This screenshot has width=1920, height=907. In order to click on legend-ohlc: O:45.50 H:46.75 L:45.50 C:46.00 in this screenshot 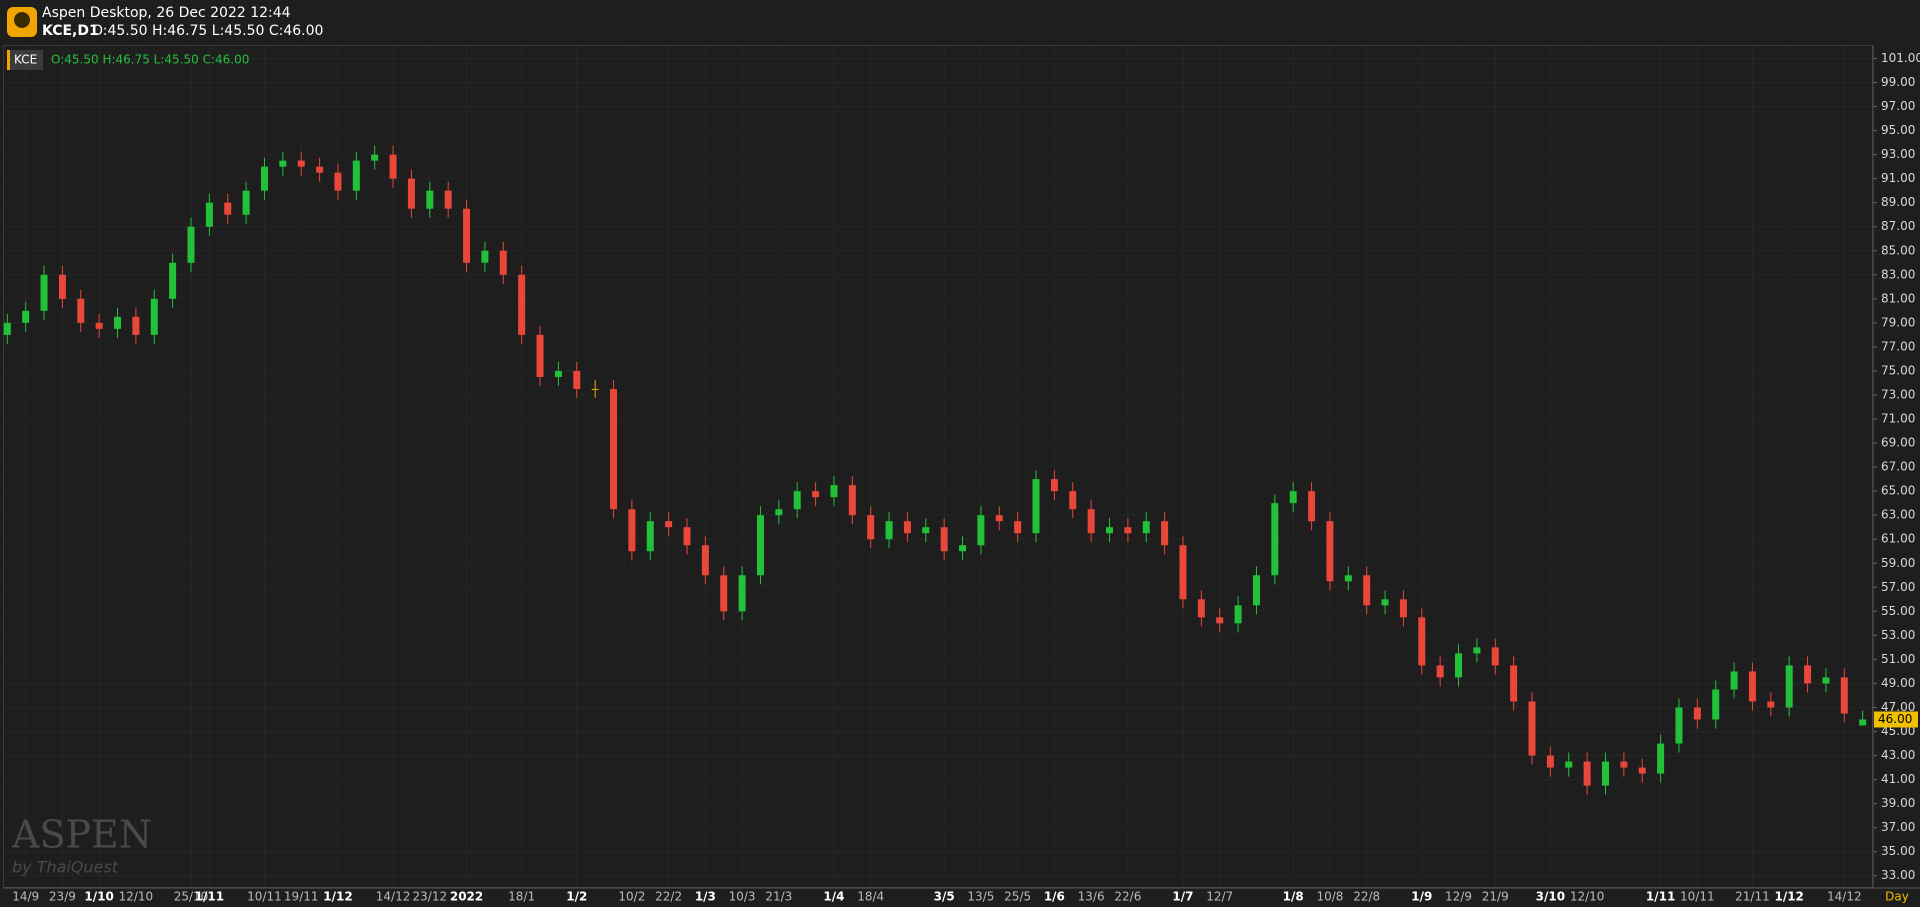, I will do `click(150, 60)`.